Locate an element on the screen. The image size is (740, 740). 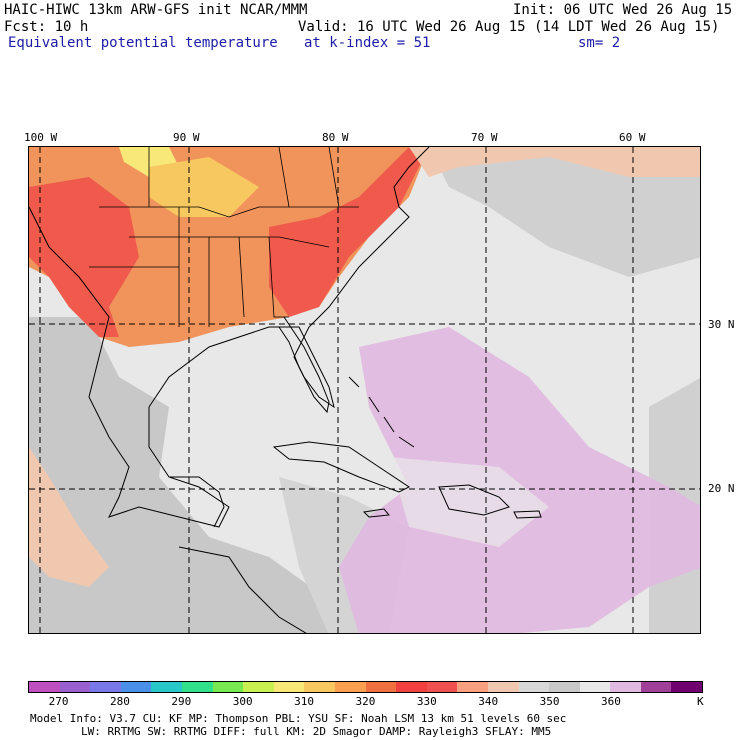
lon-label-80w: 80 W is located at coordinates (335, 137).